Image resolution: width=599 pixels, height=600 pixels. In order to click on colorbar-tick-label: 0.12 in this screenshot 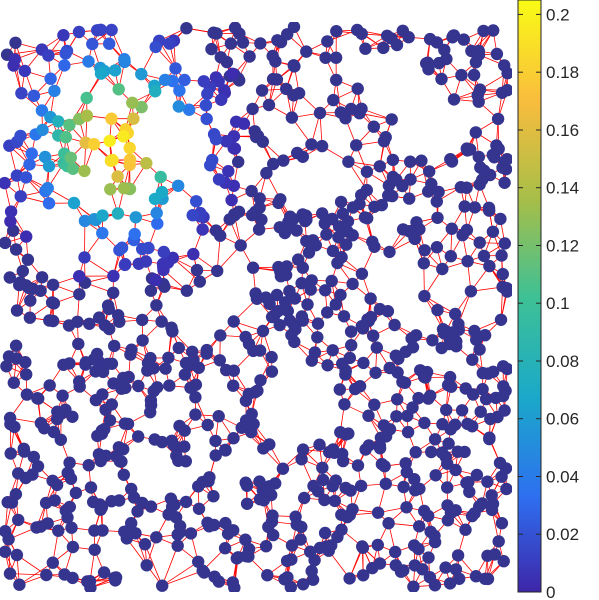, I will do `click(562, 246)`.